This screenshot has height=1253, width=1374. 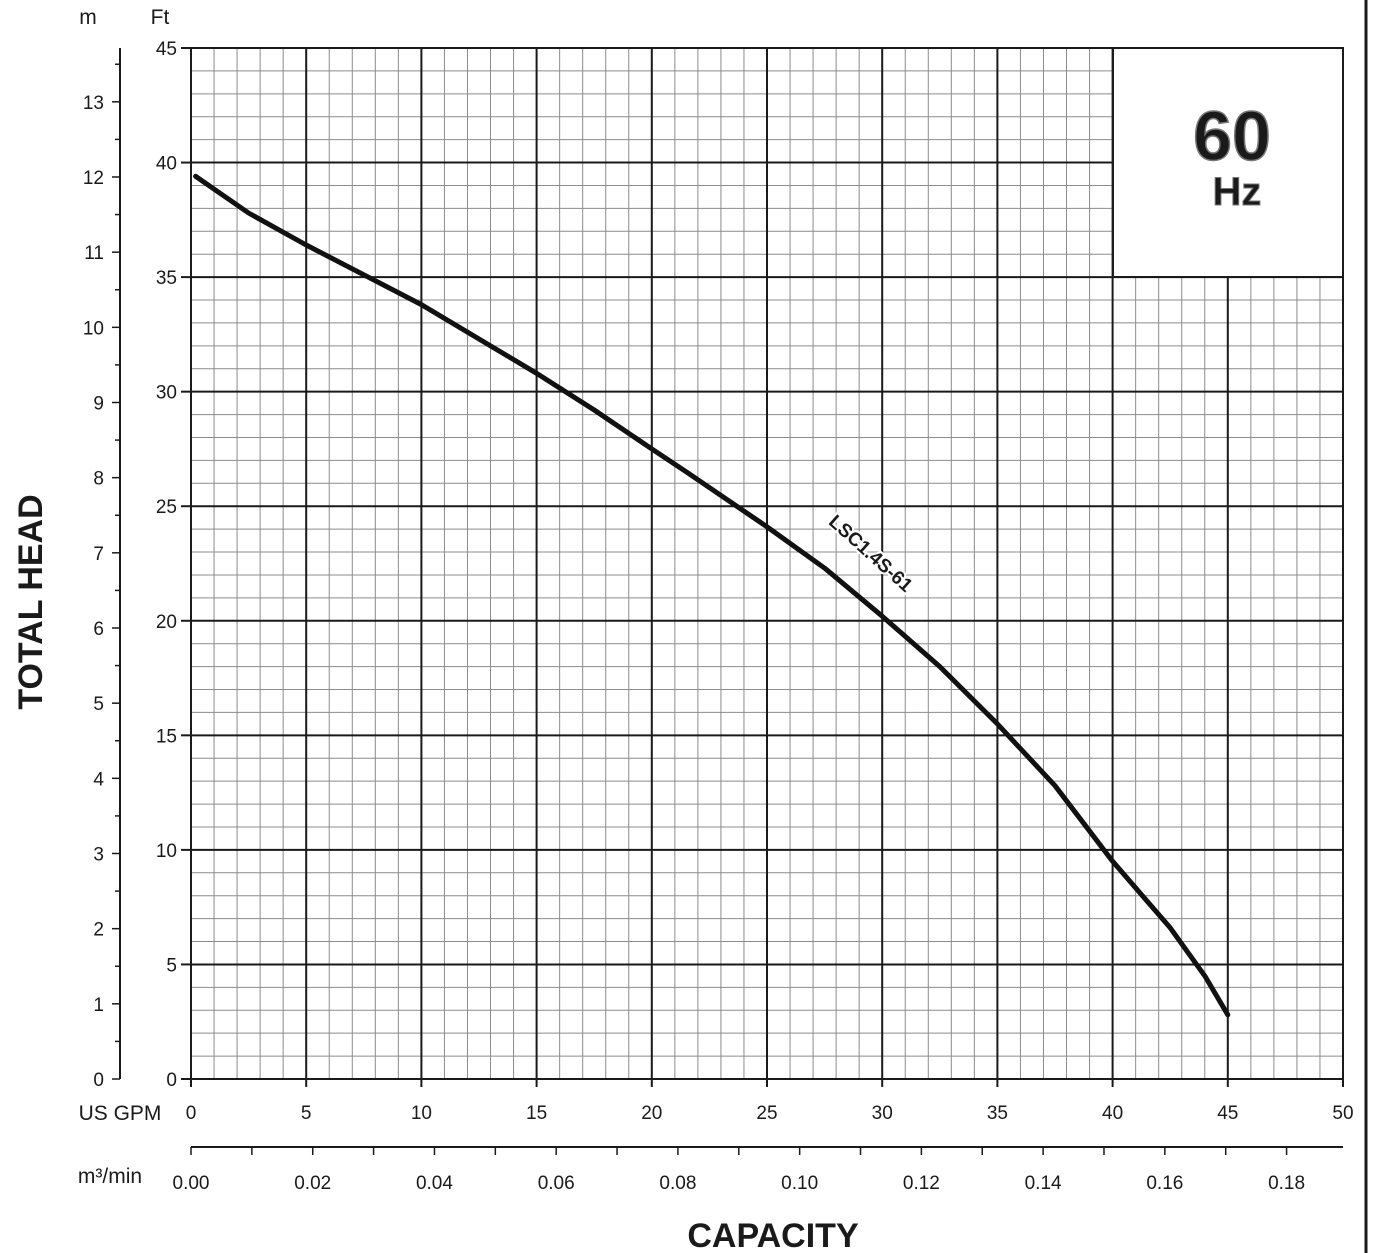 What do you see at coordinates (94, 253) in the screenshot?
I see `y-axis-meters-tick-label: 11` at bounding box center [94, 253].